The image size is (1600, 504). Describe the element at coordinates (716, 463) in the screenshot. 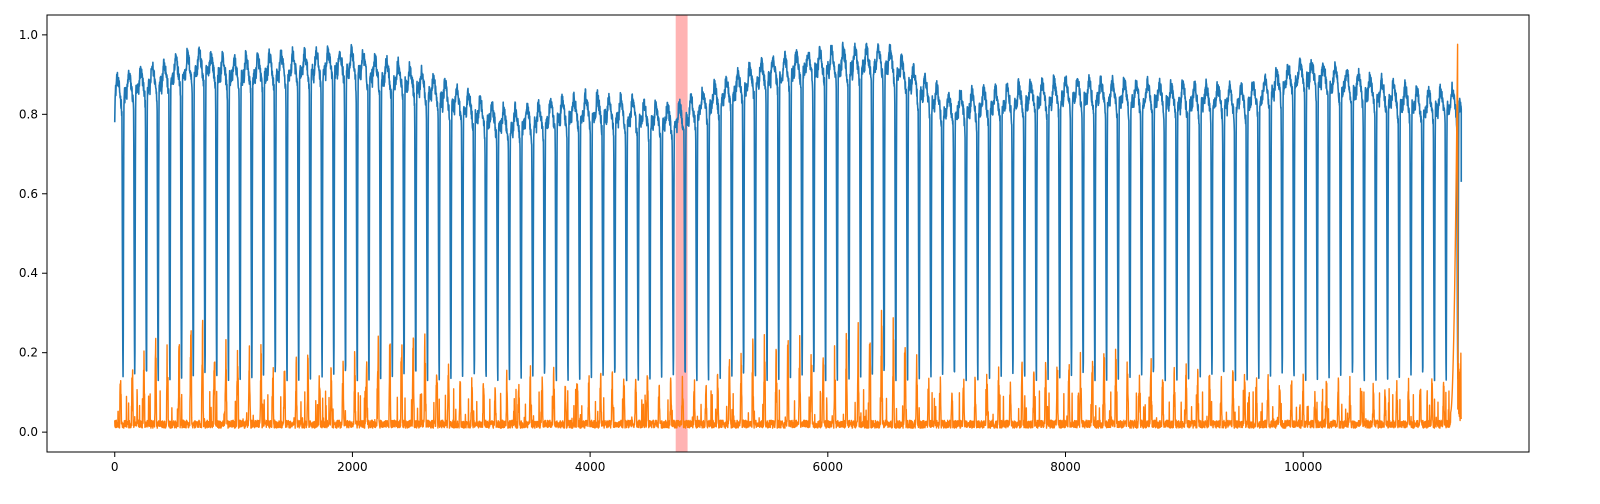

I see `x-axis: 0 2000 4000 6000 8000 10000` at that location.